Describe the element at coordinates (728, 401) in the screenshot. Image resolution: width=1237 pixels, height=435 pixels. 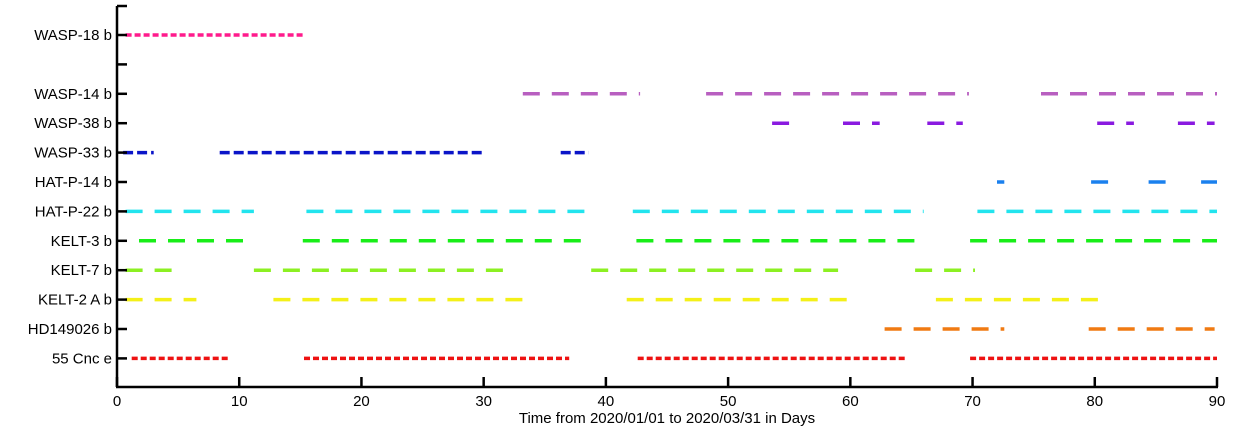
I see `x-tick-label-5: 50` at that location.